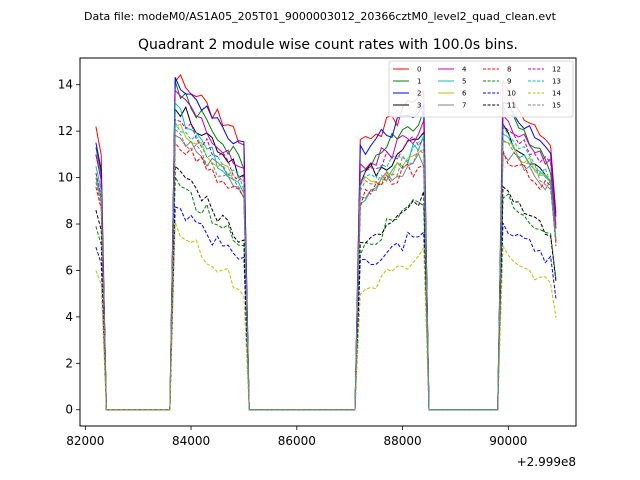  Describe the element at coordinates (481, 89) in the screenshot. I see `legend-box` at that location.